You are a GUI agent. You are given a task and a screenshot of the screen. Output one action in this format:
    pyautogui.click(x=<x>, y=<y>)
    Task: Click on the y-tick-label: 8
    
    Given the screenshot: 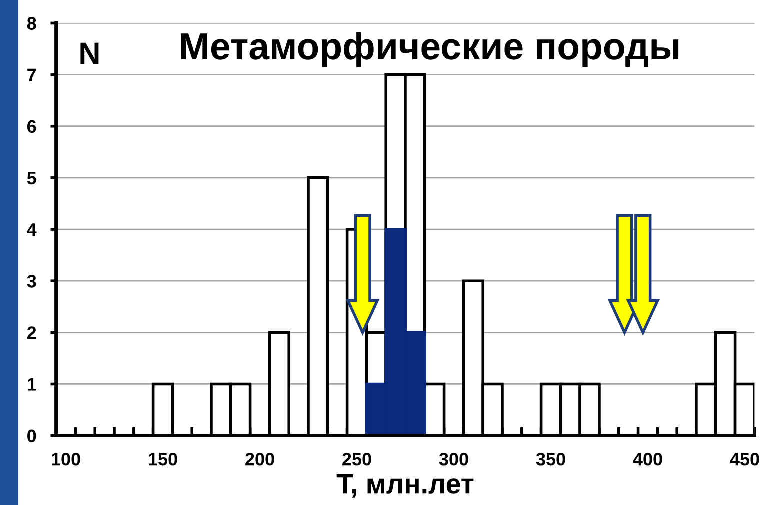 What is the action you would take?
    pyautogui.click(x=31, y=23)
    